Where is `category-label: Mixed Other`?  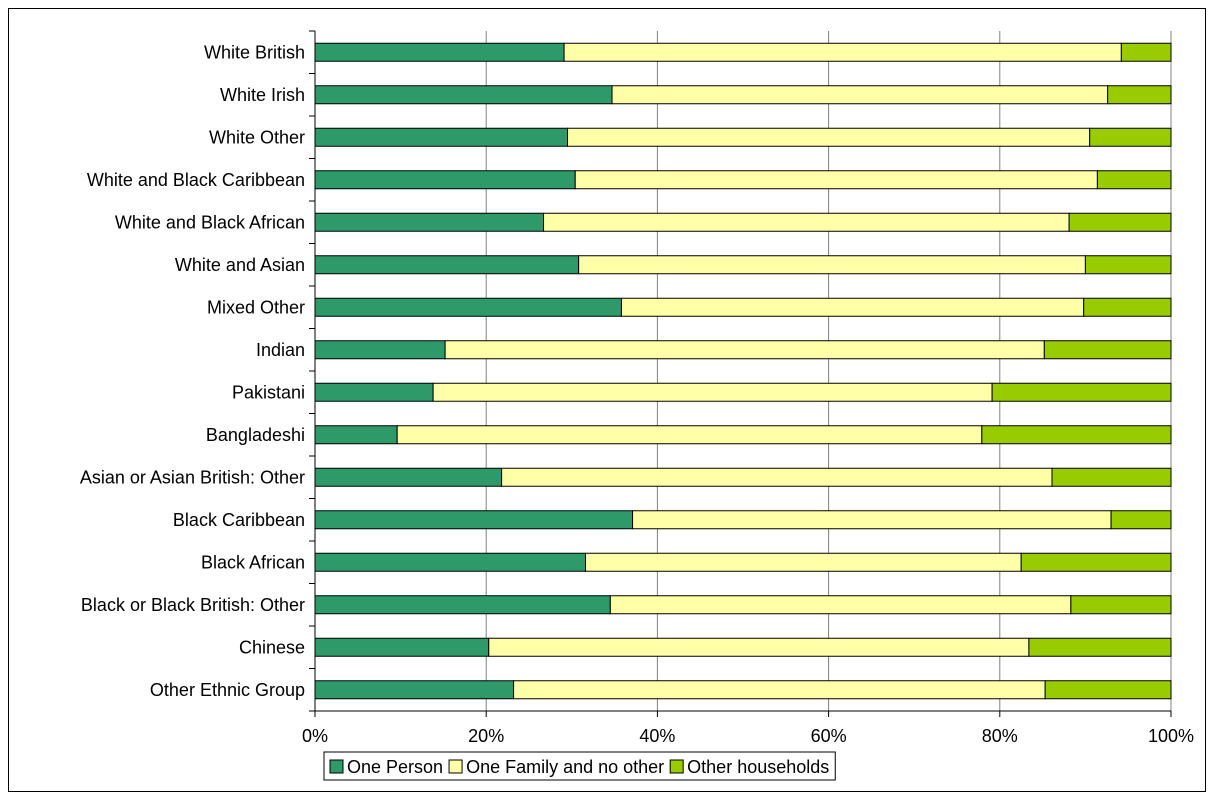 category-label: Mixed Other is located at coordinates (256, 307).